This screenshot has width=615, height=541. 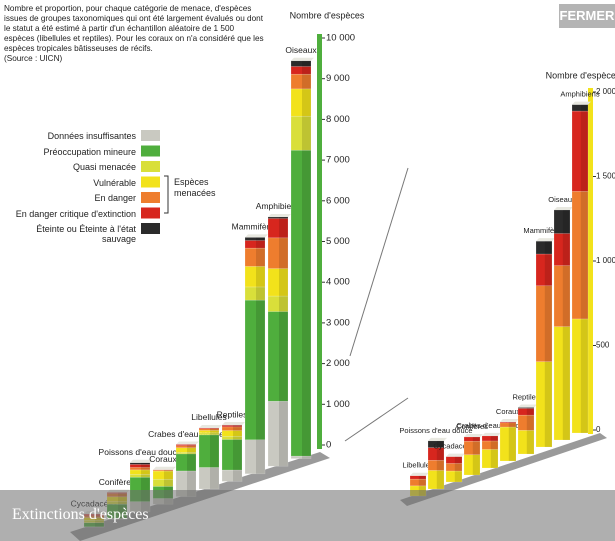 What do you see at coordinates (338, 404) in the screenshot?
I see `y-tick-label: 1 000` at bounding box center [338, 404].